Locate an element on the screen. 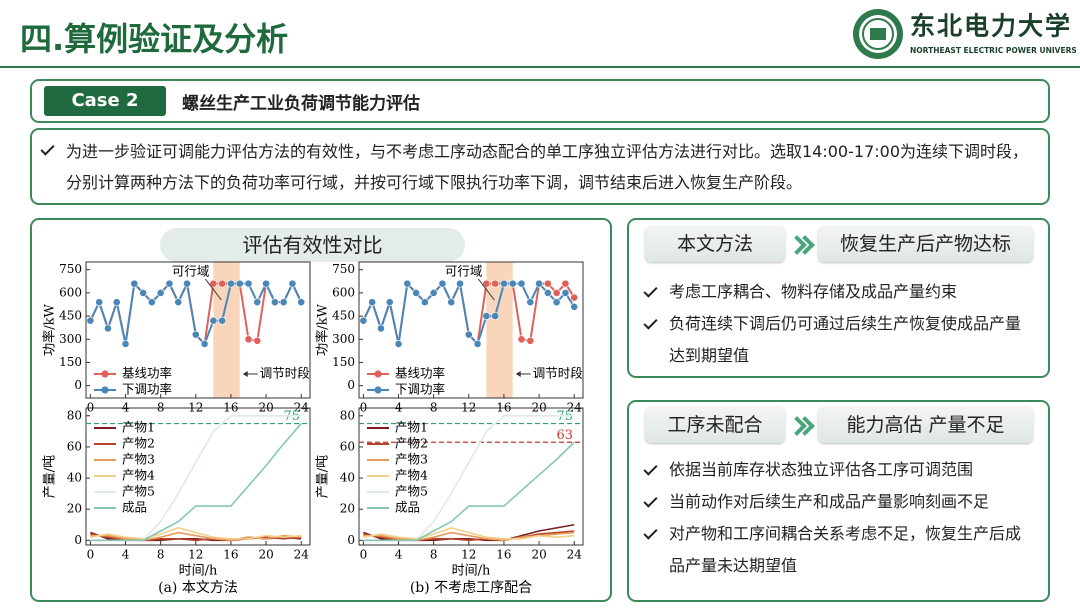  case-title: 螺丝生产工业负荷调节能力评估 is located at coordinates (301, 104).